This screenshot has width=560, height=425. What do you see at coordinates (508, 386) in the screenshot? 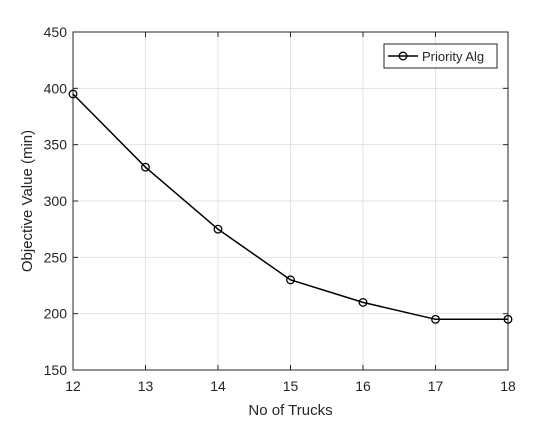
I see `x-tick-label: 18` at bounding box center [508, 386].